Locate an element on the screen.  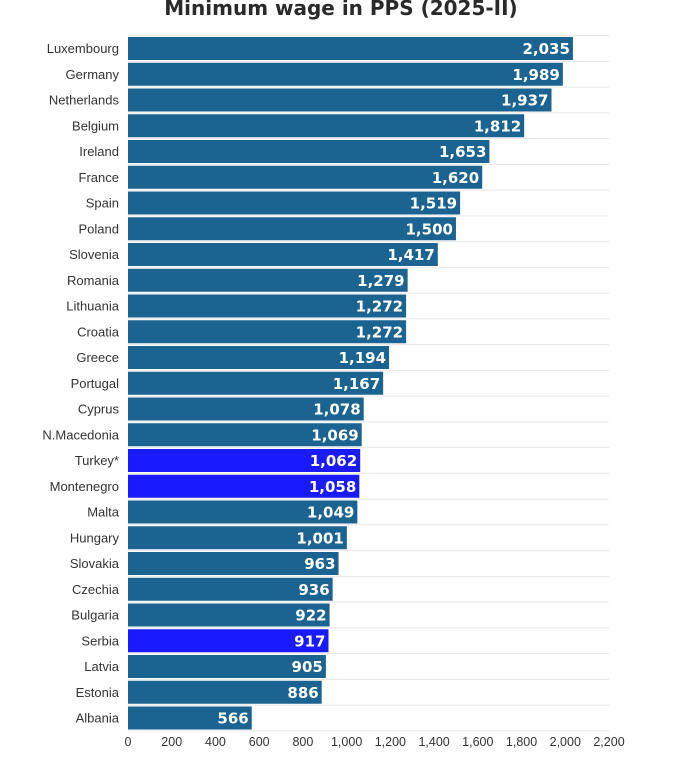
data-label: 1,812 is located at coordinates (497, 126).